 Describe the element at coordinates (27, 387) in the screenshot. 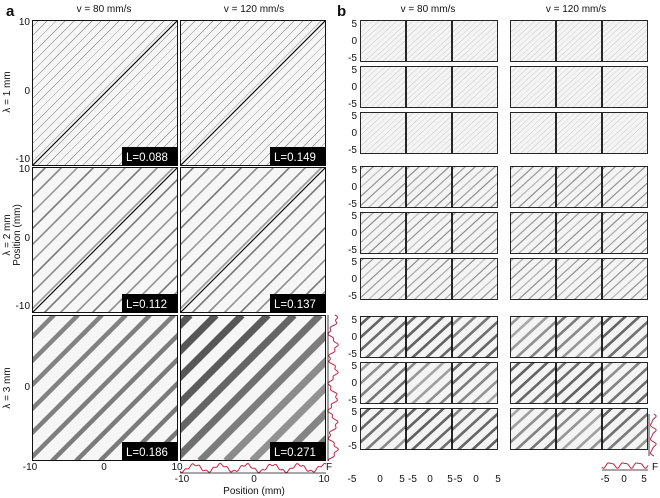

I see `a-ytick-r3-mid: 0` at that location.